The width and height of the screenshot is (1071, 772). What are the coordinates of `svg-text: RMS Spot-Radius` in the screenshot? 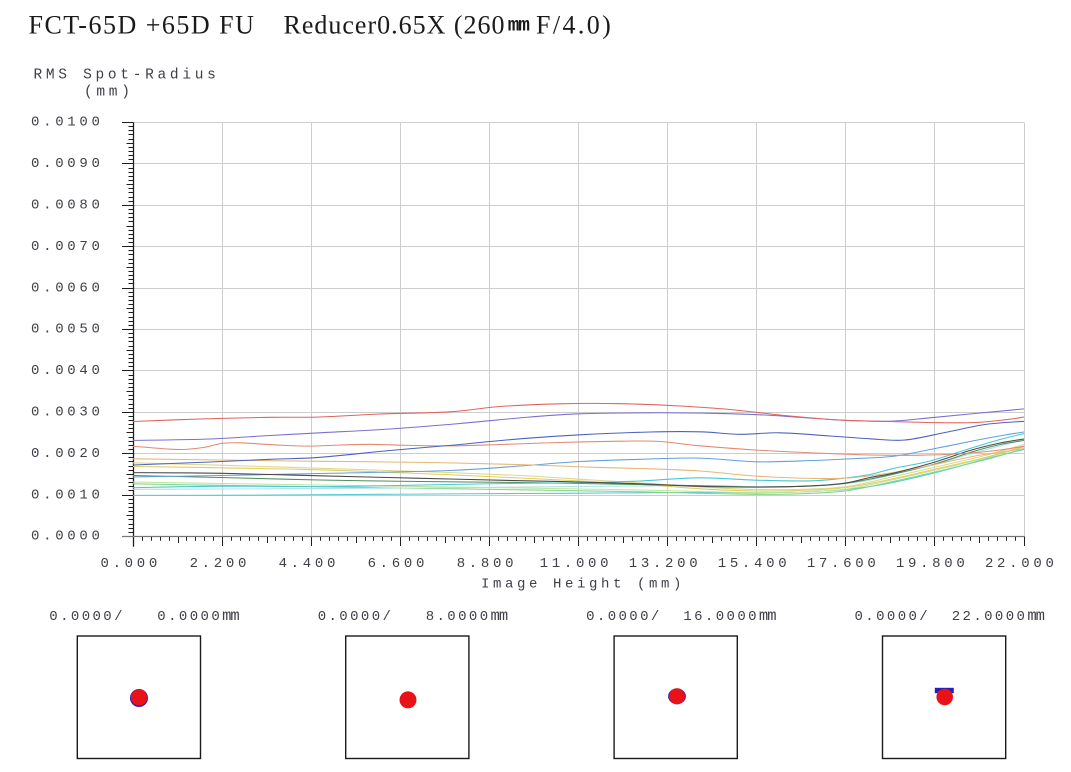 It's located at (127, 76).